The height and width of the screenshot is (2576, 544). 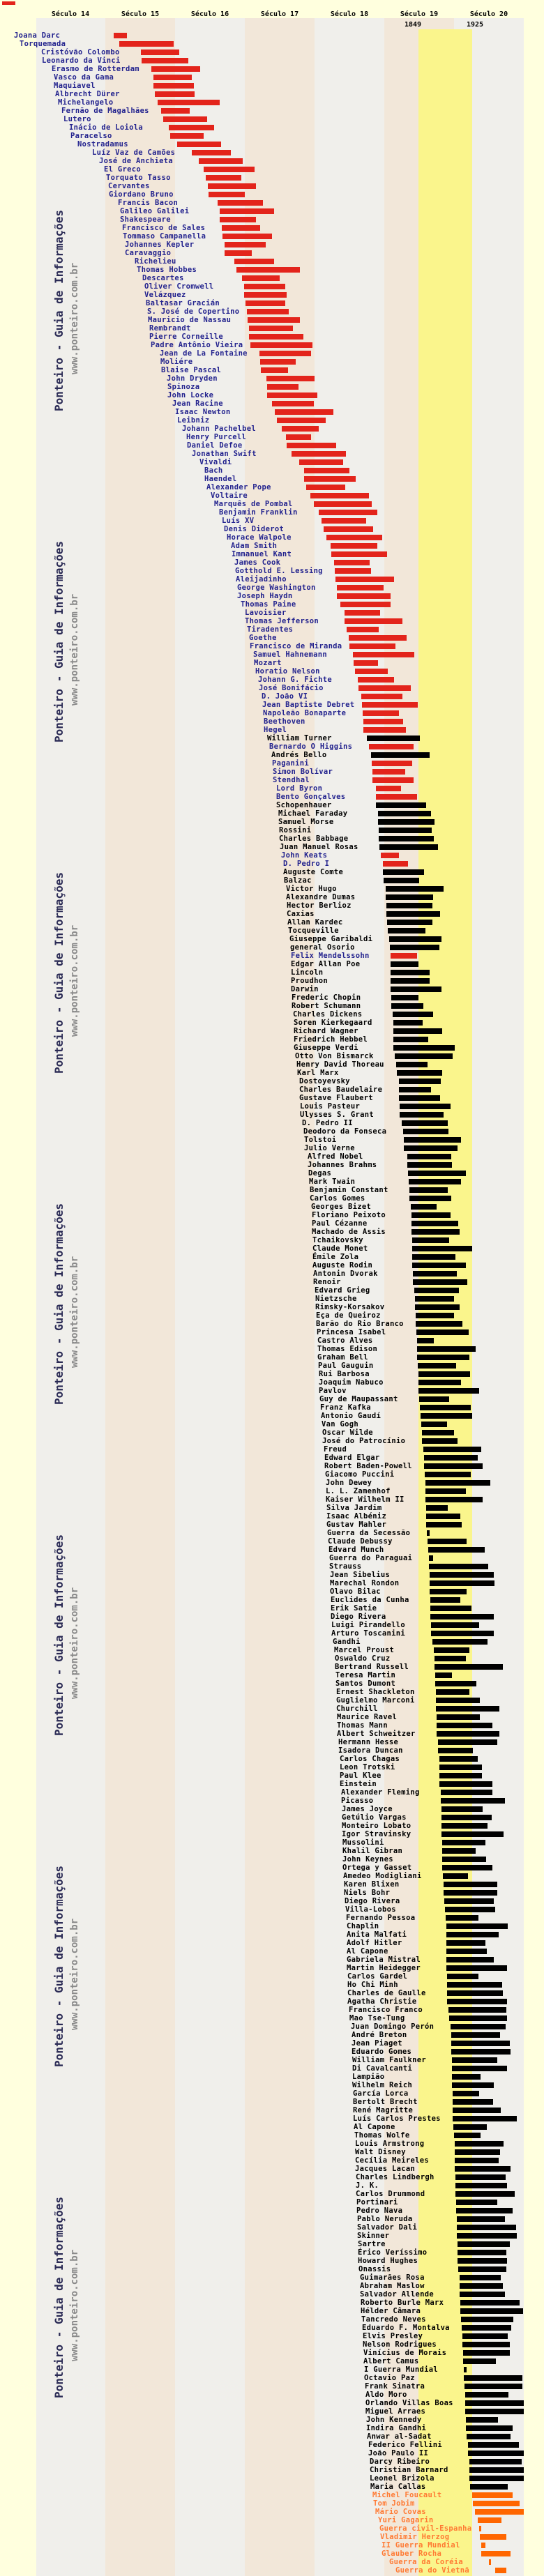 What do you see at coordinates (163, 278) in the screenshot?
I see `timeline-entry-label: Descartes` at bounding box center [163, 278].